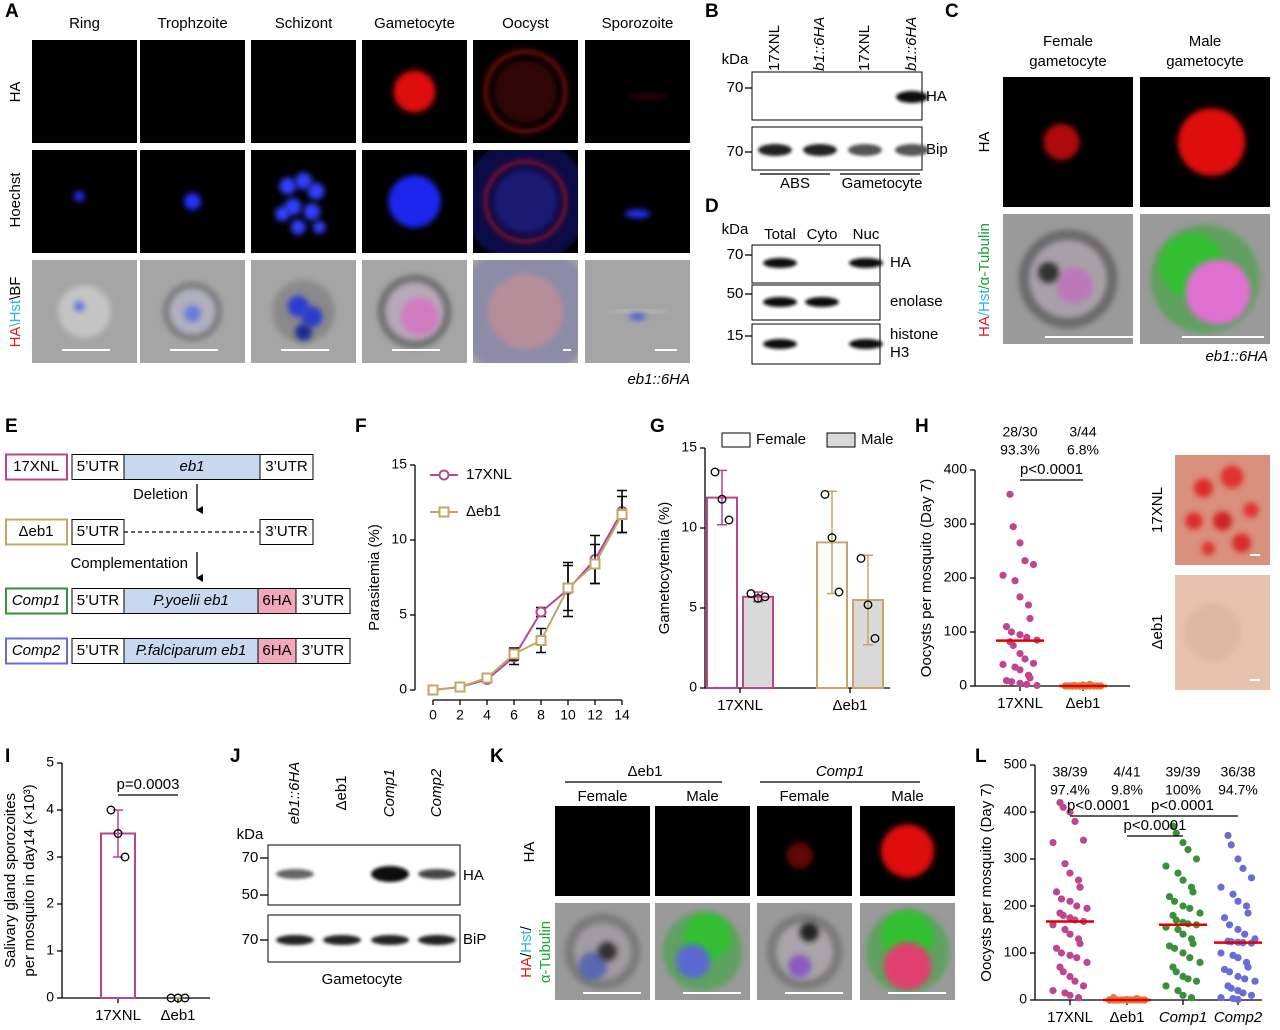 Image resolution: width=1280 pixels, height=1030 pixels. What do you see at coordinates (819, 48) in the screenshot?
I see `lane-label: eb1::6HA` at bounding box center [819, 48].